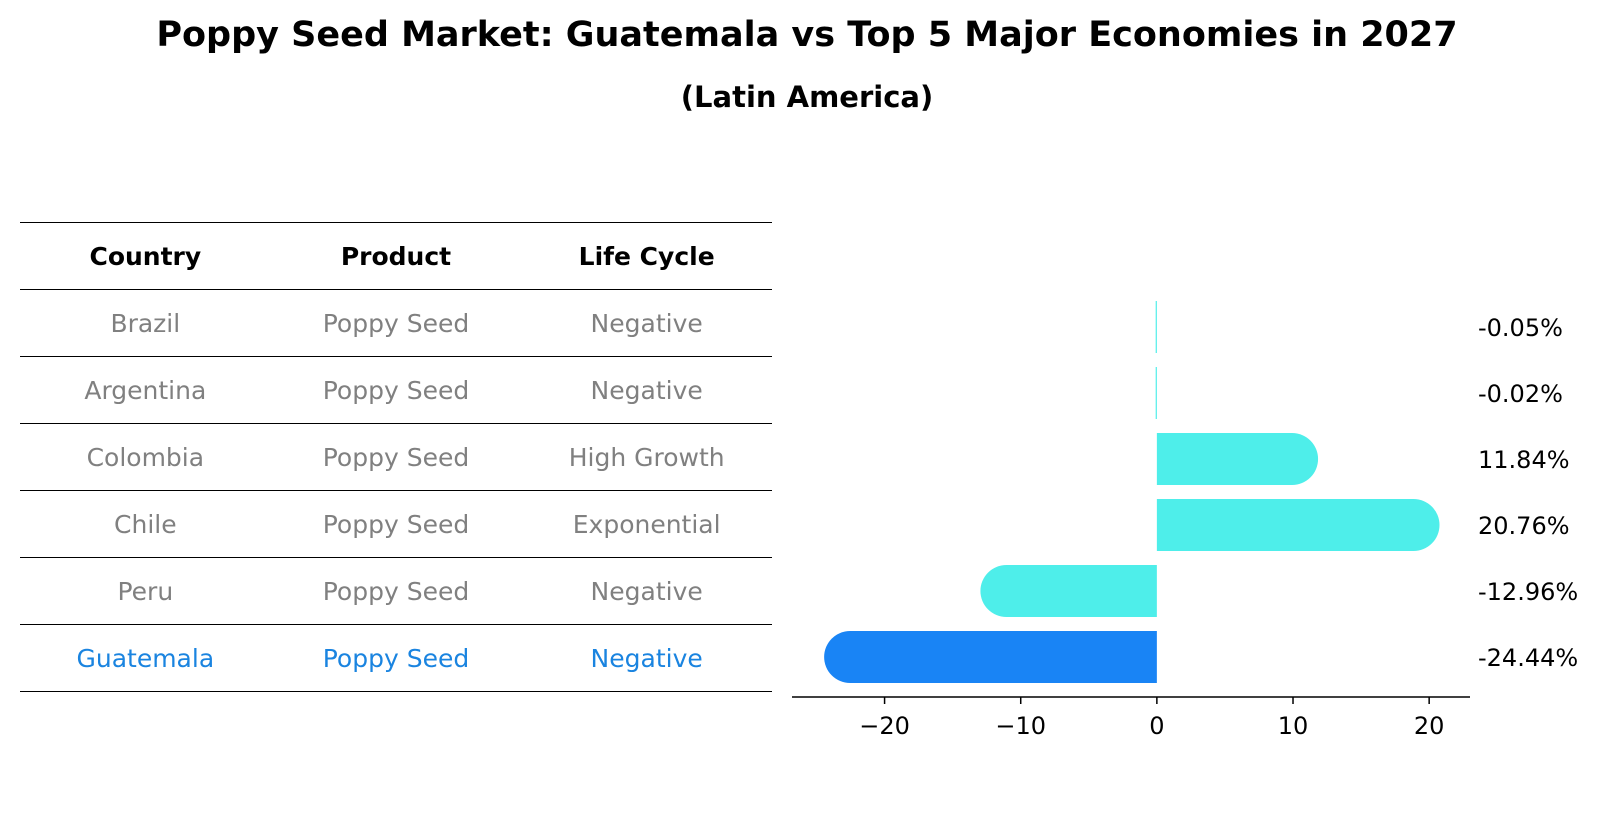  Describe the element at coordinates (646, 457) in the screenshot. I see `life-cycle-cell: High Growth` at that location.